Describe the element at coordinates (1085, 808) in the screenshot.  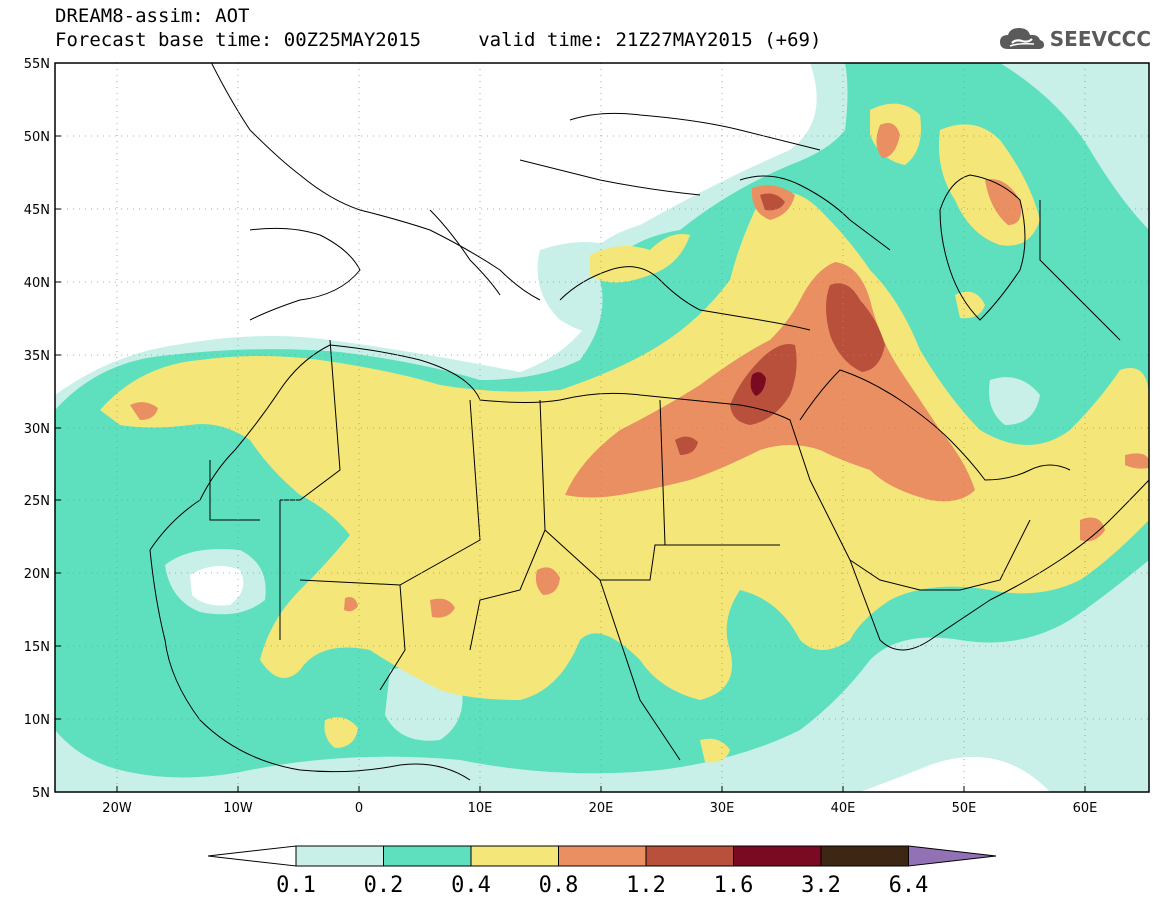
I see `lon-label: 60E` at that location.